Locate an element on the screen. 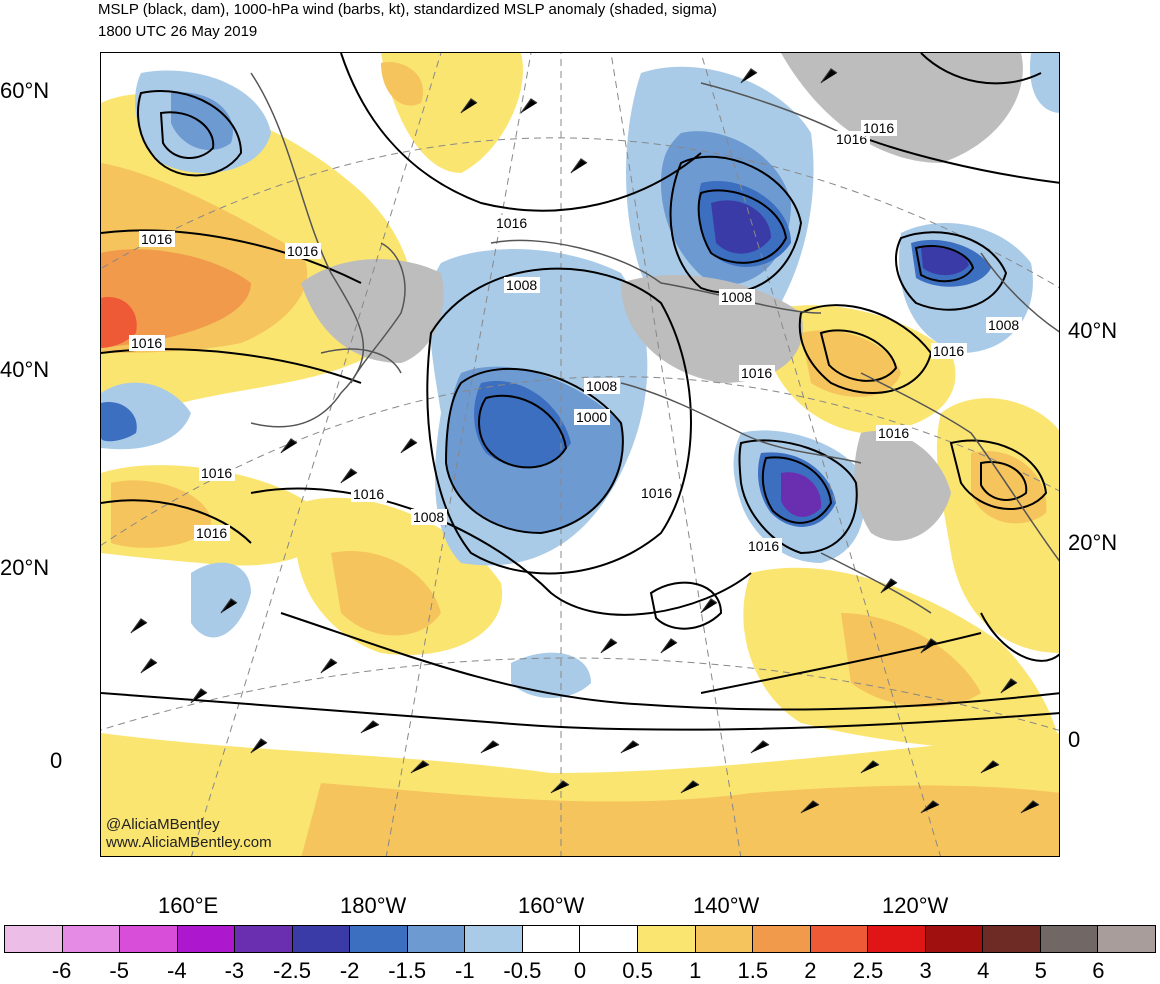 This screenshot has width=1160, height=984. anomaly-colorbar is located at coordinates (580, 939).